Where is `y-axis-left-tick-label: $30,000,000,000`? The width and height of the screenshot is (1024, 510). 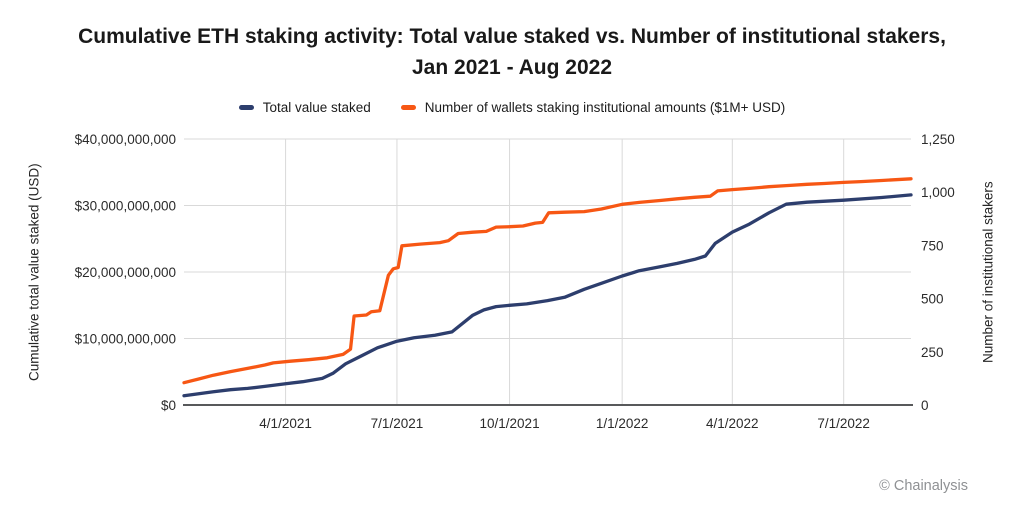 y-axis-left-tick-label: $30,000,000,000 is located at coordinates (125, 206).